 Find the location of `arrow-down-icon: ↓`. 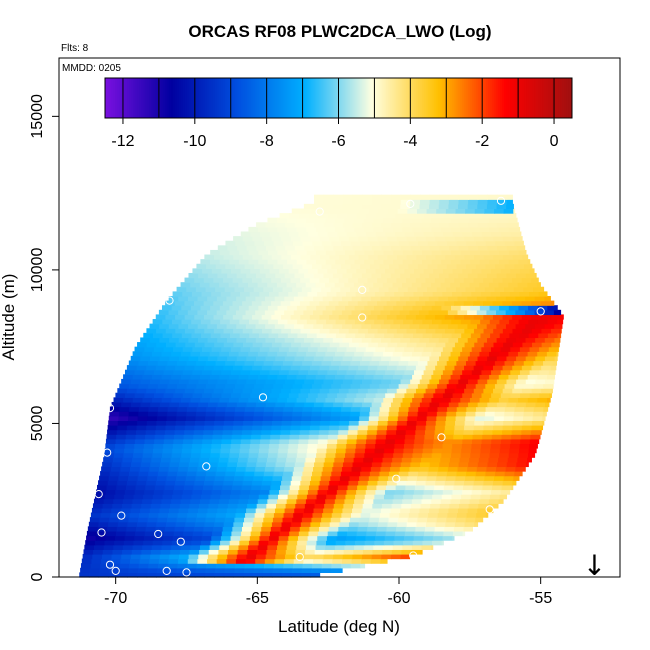

arrow-down-icon: ↓ is located at coordinates (594, 565).